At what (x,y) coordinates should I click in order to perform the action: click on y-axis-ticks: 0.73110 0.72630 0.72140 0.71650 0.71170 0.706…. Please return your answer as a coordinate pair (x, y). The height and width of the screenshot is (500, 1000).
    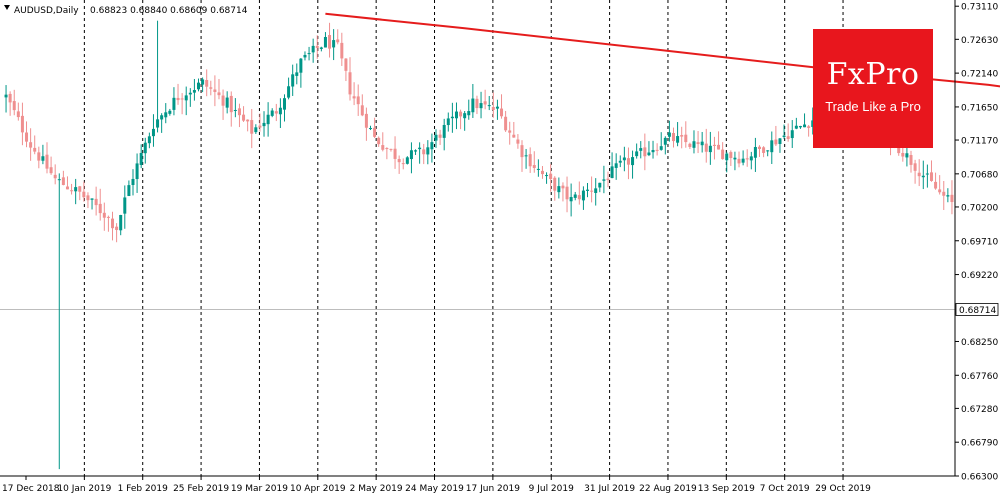
    Looking at the image, I should click on (976, 243).